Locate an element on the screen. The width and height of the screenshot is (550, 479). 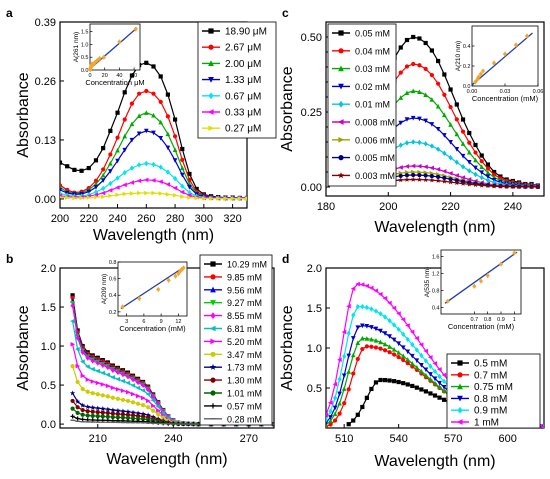
inset-y-tick-label: 0.4 is located at coordinates (467, 47).